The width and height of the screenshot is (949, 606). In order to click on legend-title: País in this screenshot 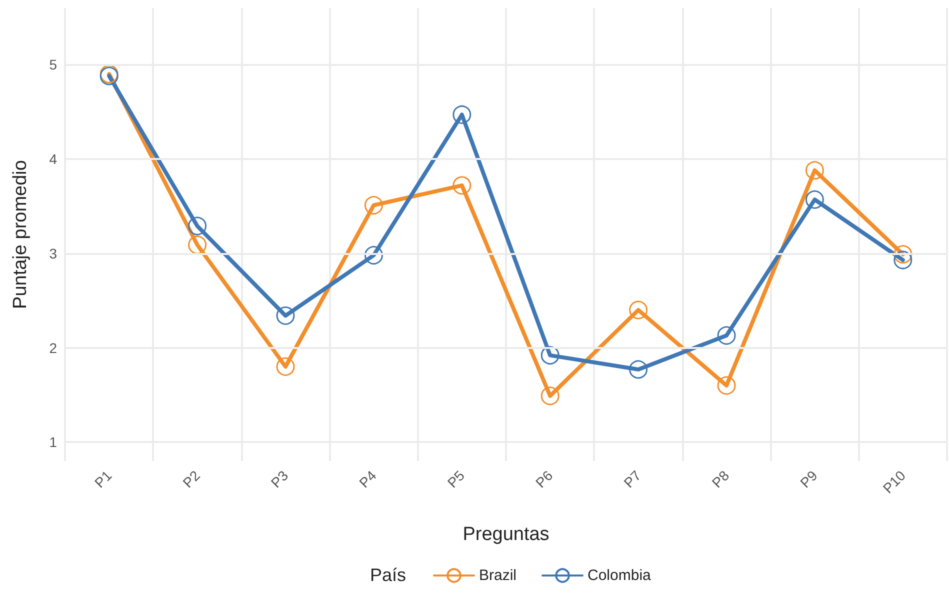, I will do `click(388, 575)`.